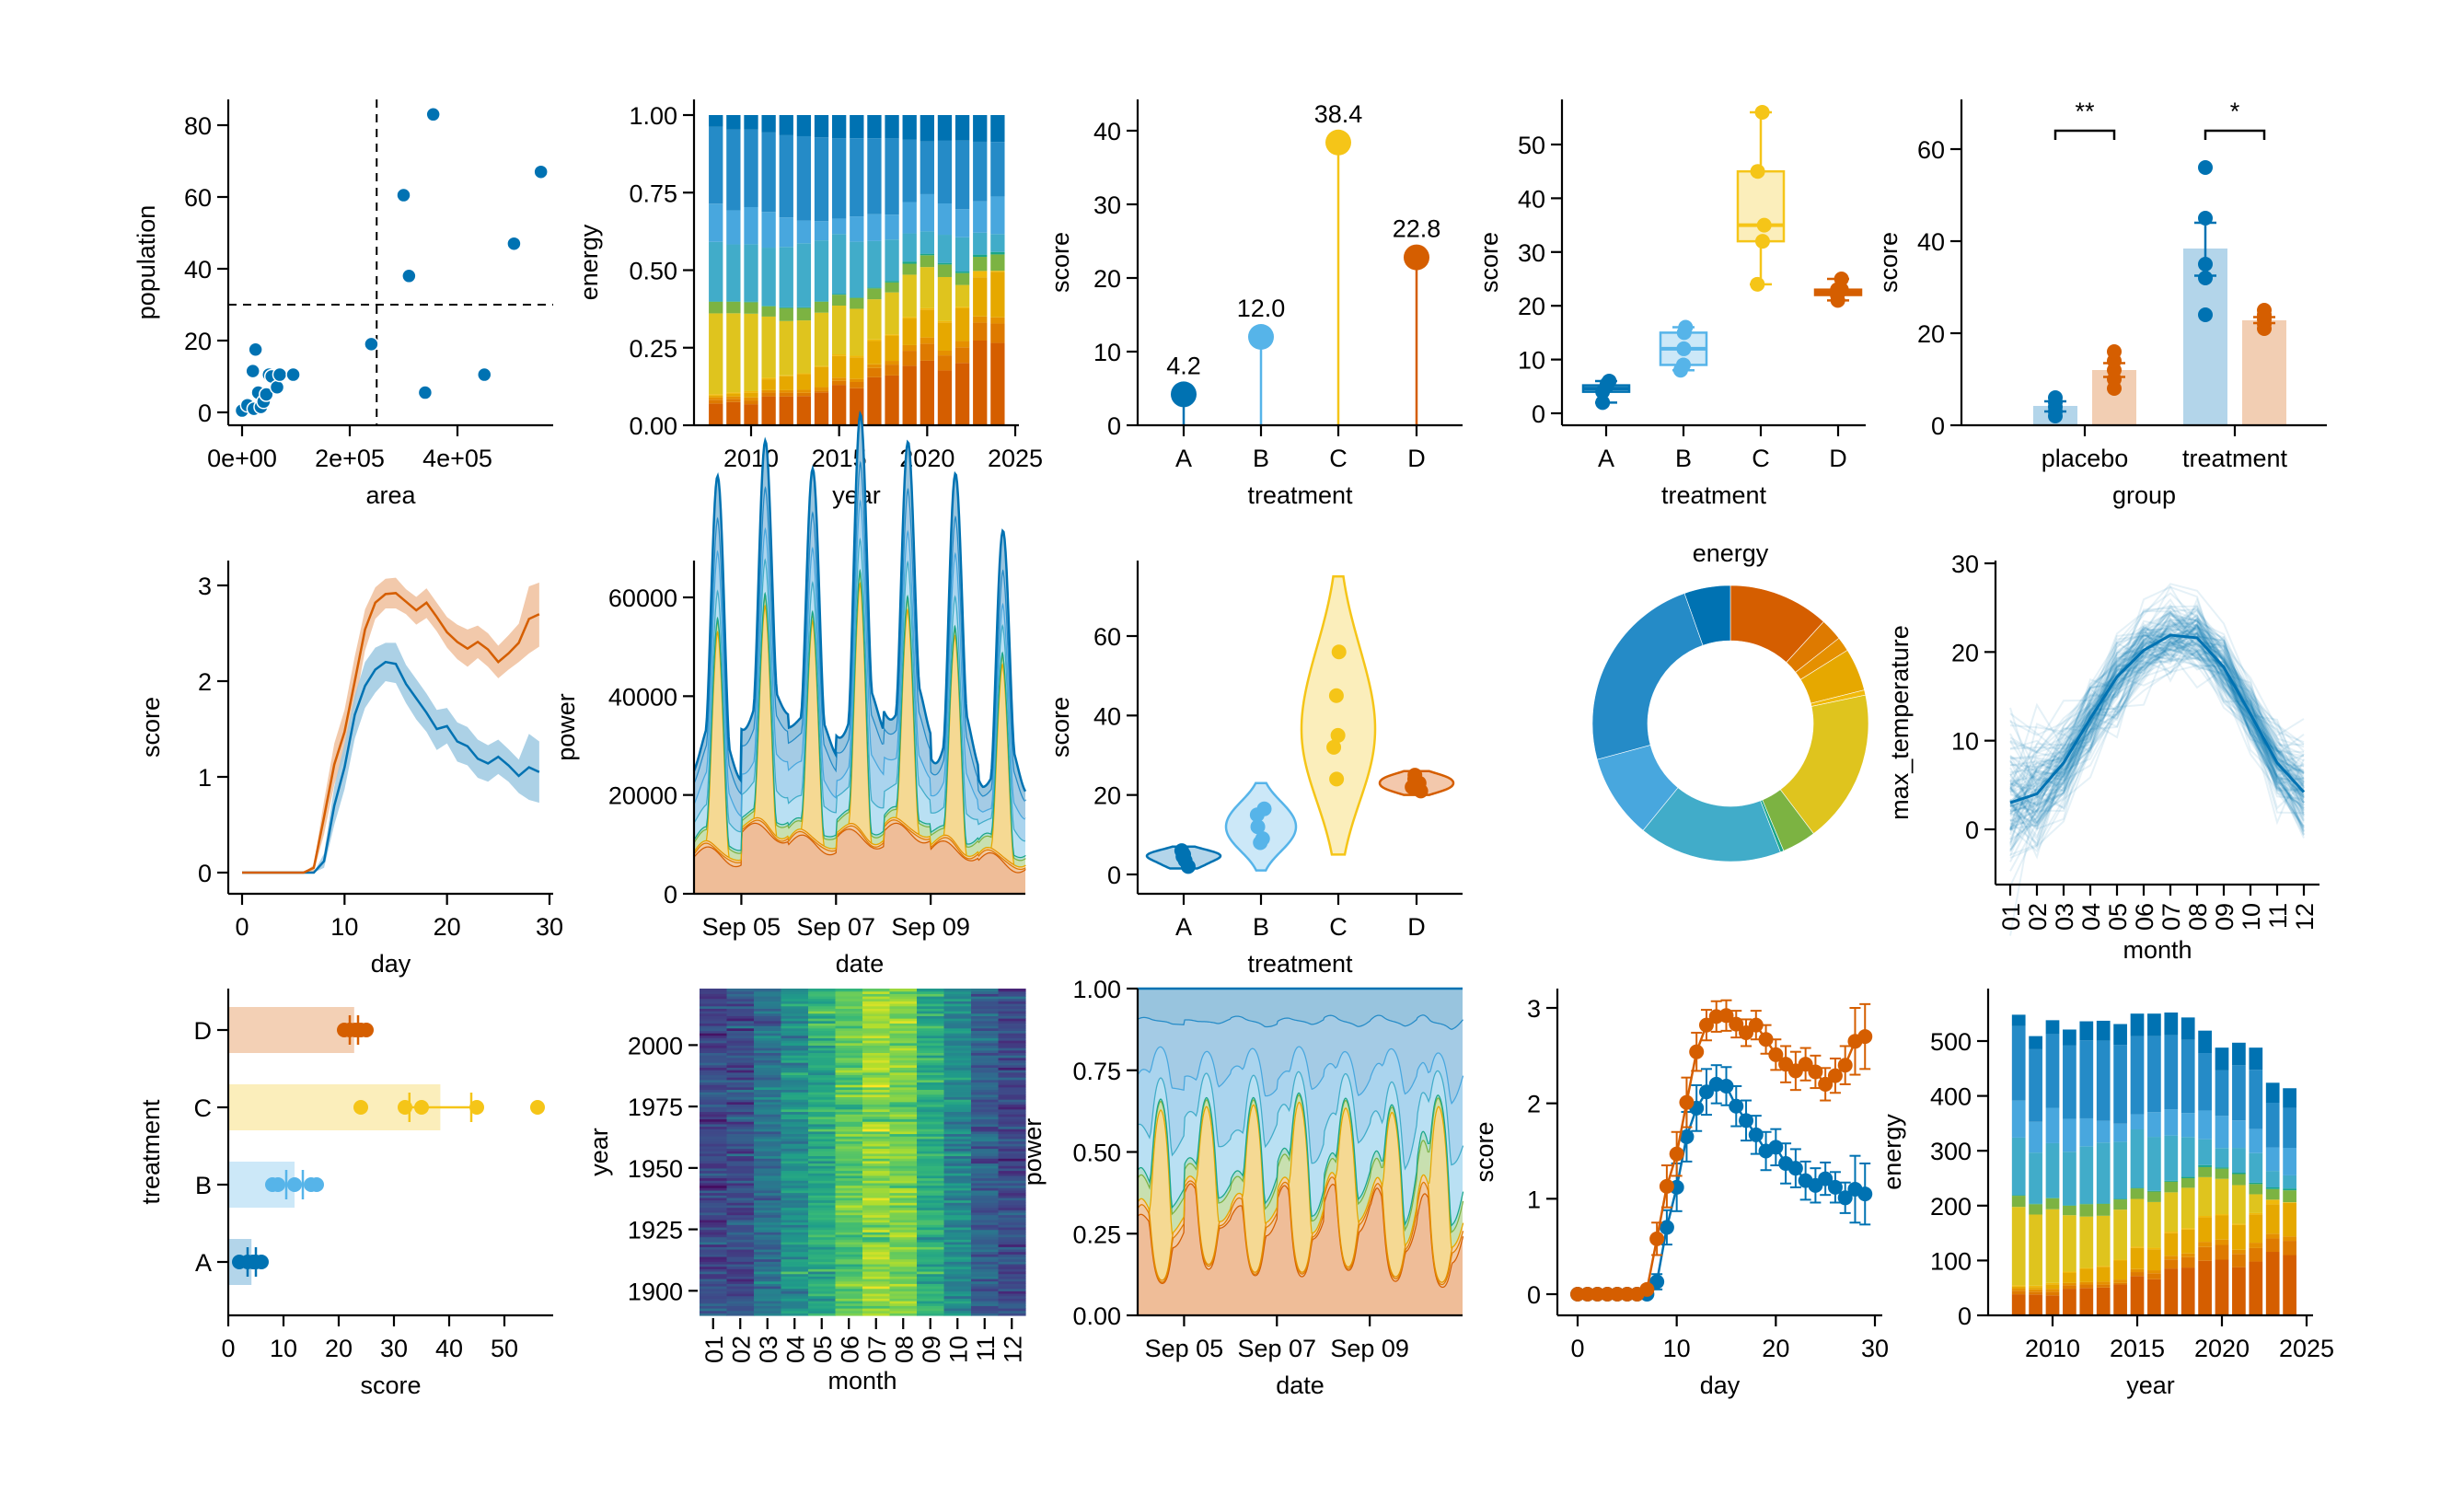  Describe the element at coordinates (291, 1030) in the screenshot. I see `bar` at that location.